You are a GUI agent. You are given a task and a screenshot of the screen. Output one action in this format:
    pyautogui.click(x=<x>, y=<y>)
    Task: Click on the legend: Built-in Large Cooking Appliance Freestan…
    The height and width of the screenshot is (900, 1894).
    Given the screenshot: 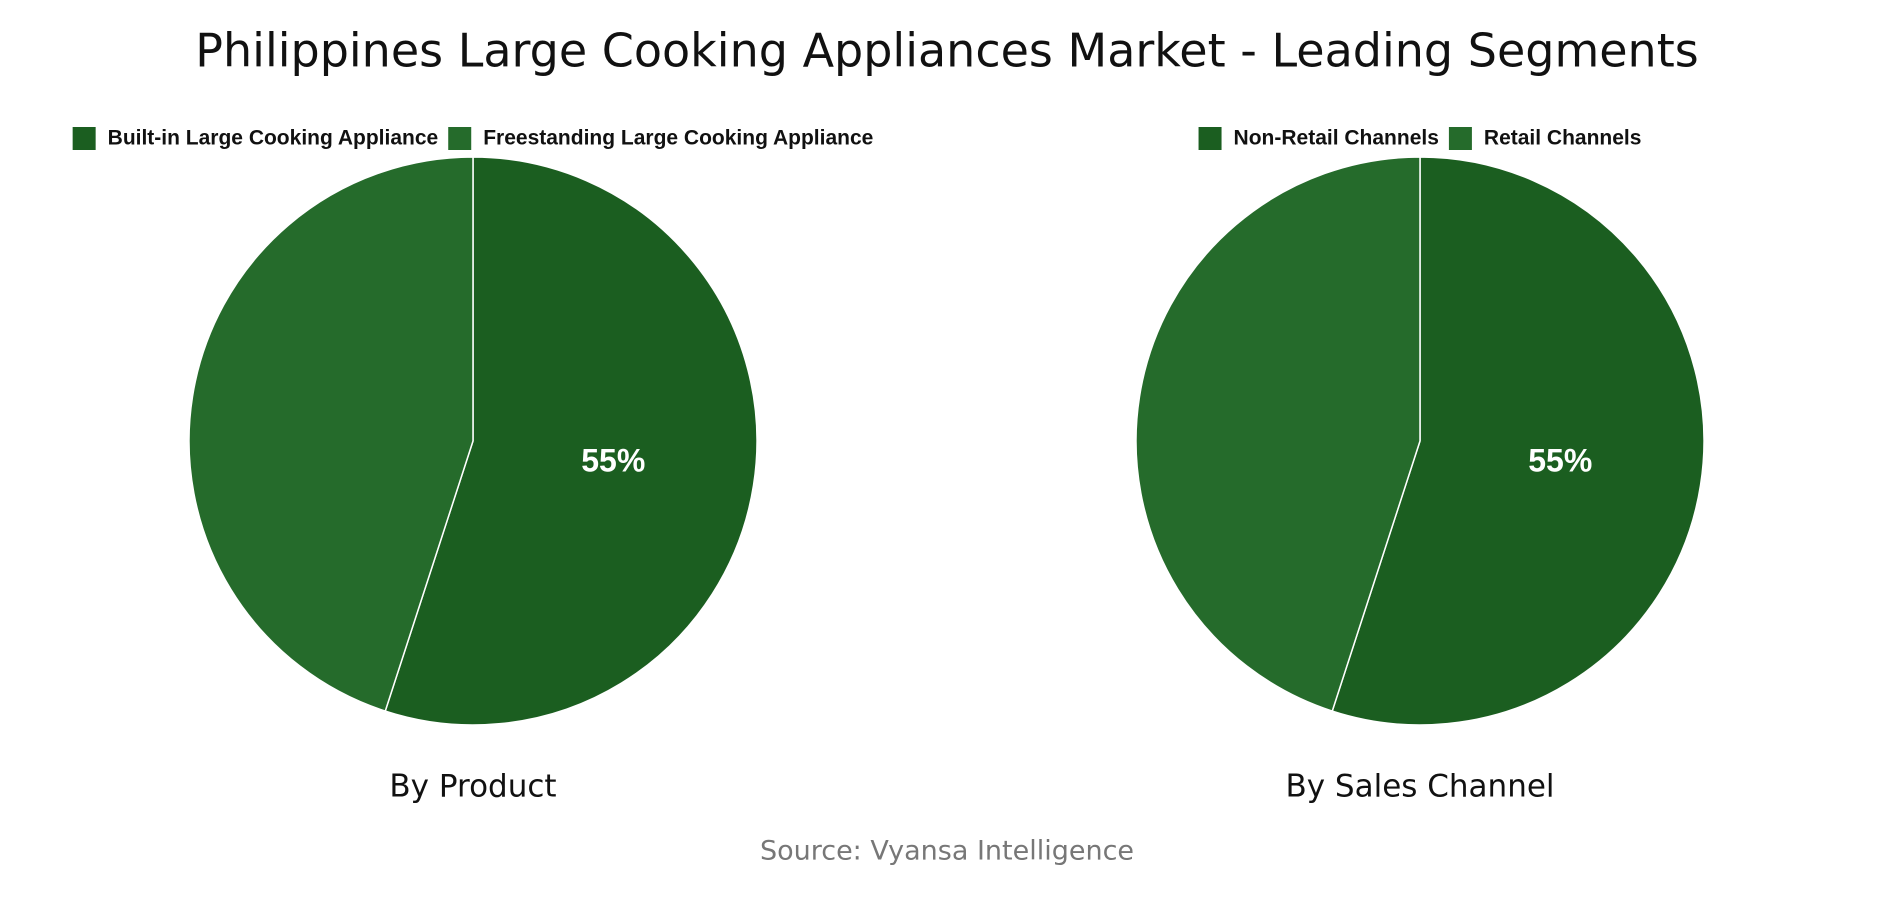 What is the action you would take?
    pyautogui.click(x=472, y=138)
    